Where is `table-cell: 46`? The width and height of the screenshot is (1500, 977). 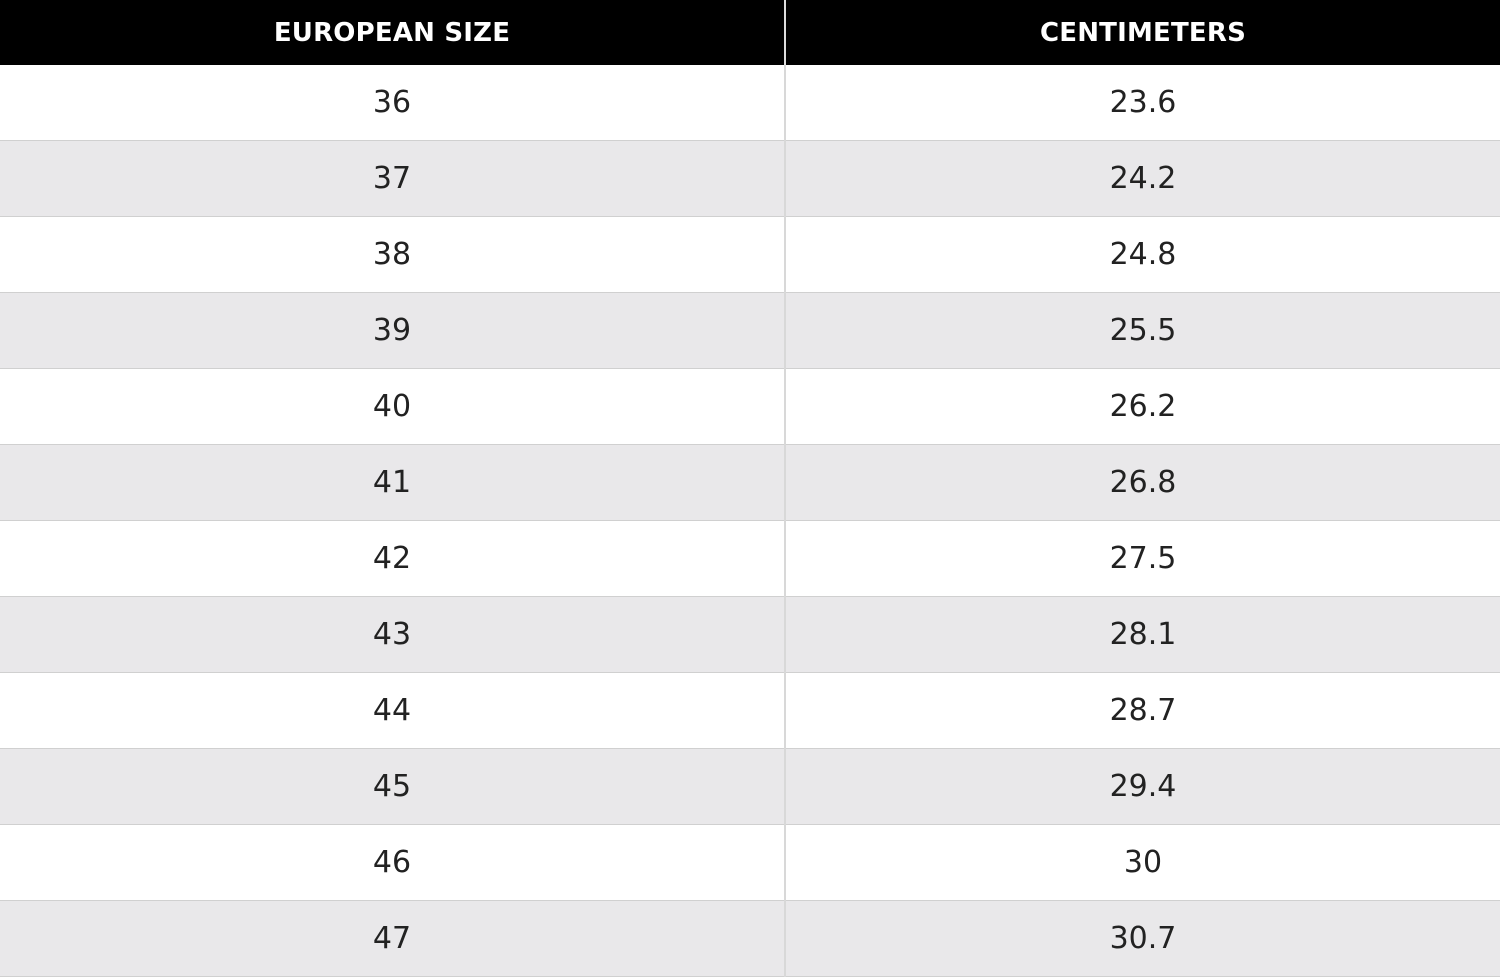 table-cell: 46 is located at coordinates (392, 862).